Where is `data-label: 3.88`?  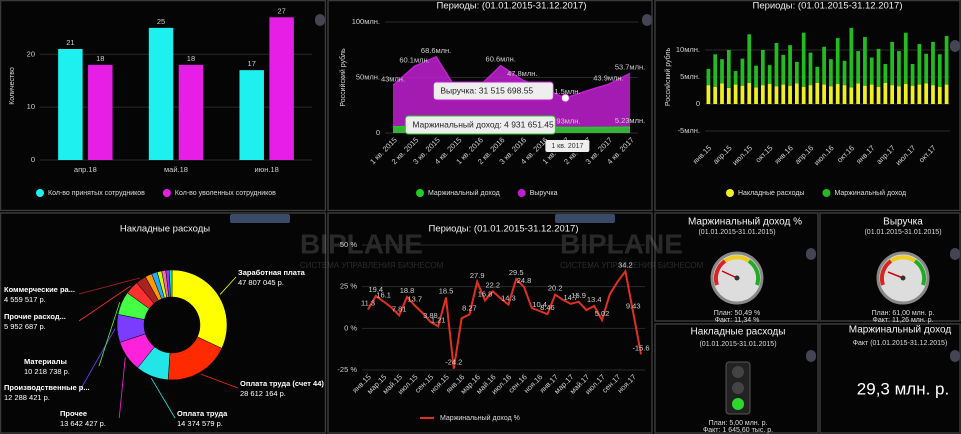 data-label: 3.88 is located at coordinates (430, 315).